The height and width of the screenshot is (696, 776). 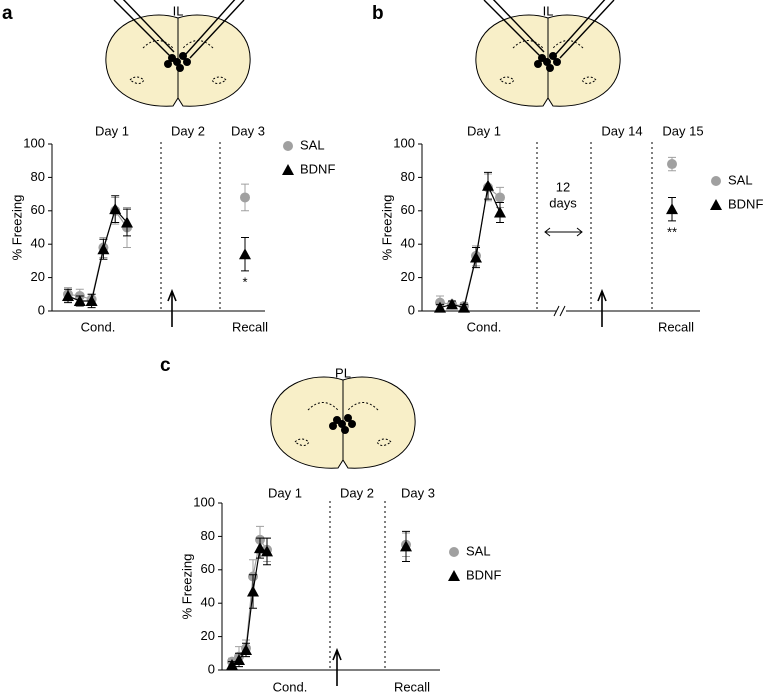 What do you see at coordinates (563, 186) in the screenshot?
I see `gap-label: 12` at bounding box center [563, 186].